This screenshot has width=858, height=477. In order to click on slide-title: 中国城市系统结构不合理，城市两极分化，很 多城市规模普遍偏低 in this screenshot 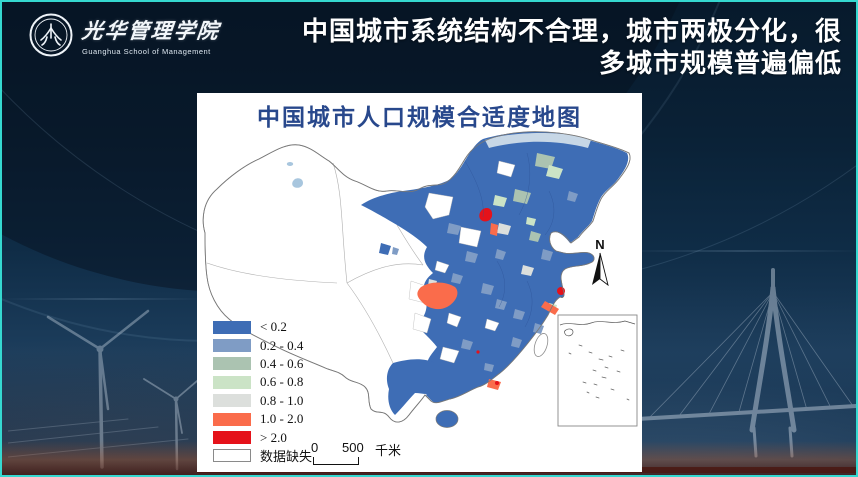, I will do `click(526, 47)`.